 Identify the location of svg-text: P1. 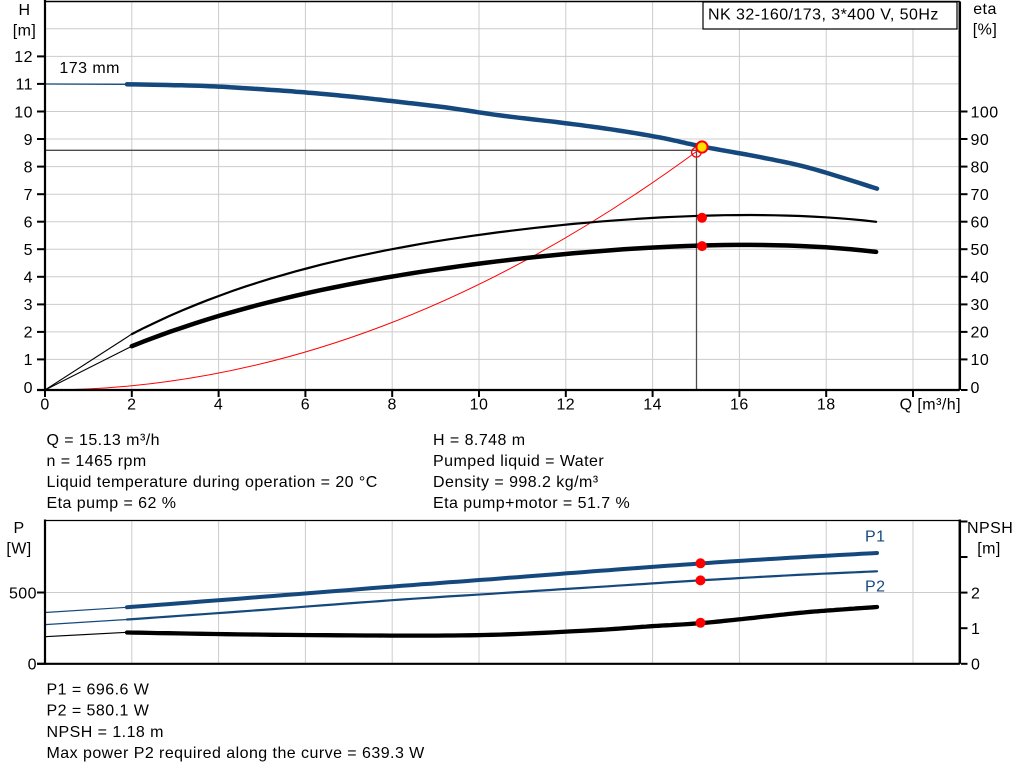
(875, 537).